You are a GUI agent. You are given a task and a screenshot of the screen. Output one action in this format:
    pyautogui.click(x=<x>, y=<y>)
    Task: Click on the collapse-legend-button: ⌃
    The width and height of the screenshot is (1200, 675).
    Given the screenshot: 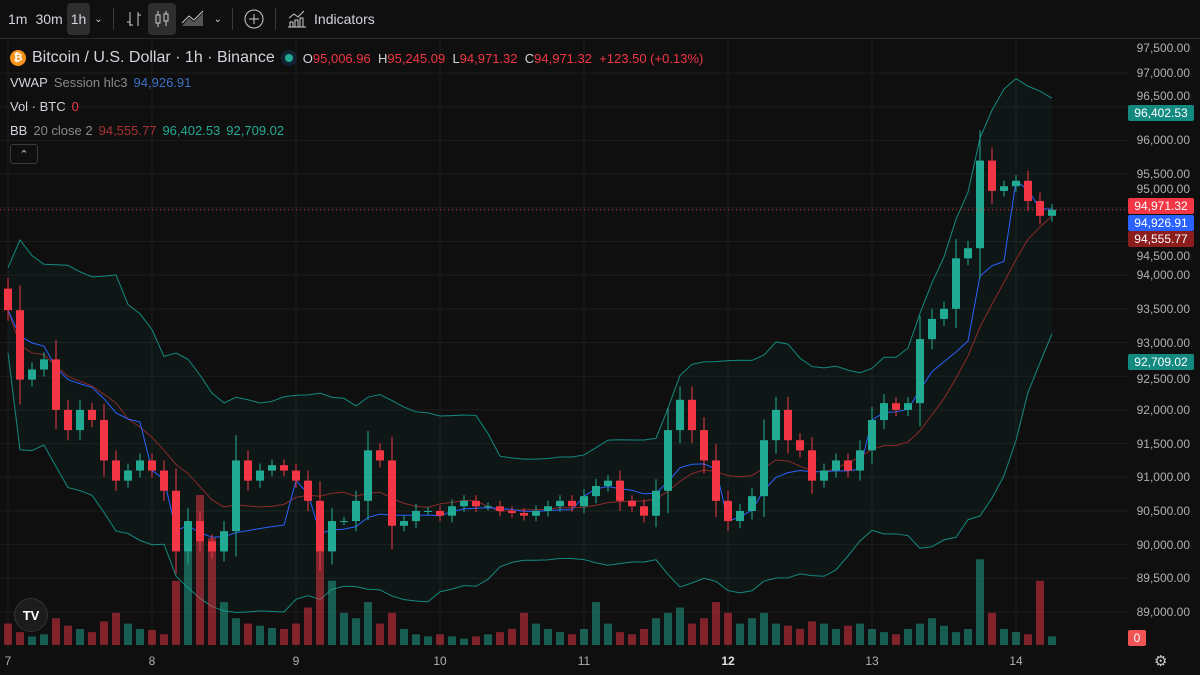 What is the action you would take?
    pyautogui.click(x=24, y=154)
    